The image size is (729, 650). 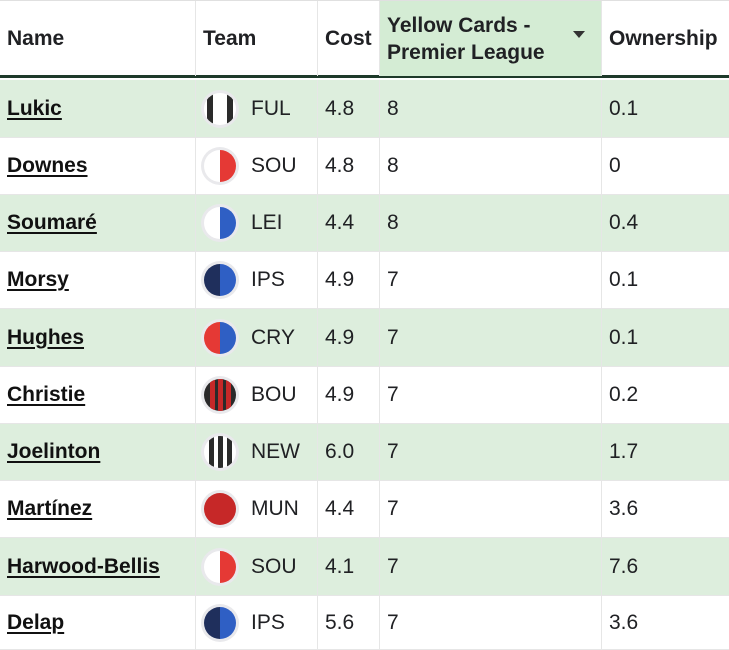 I want to click on player-name-link: Harwood-Bellis, so click(x=83, y=566).